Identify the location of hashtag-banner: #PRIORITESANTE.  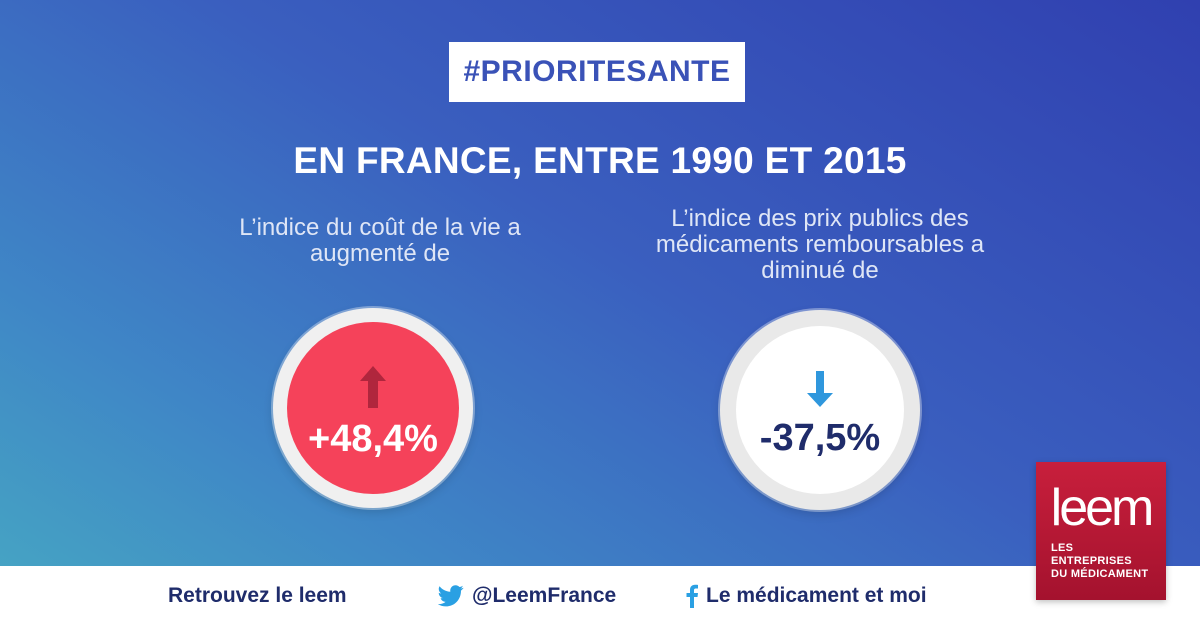
(597, 72).